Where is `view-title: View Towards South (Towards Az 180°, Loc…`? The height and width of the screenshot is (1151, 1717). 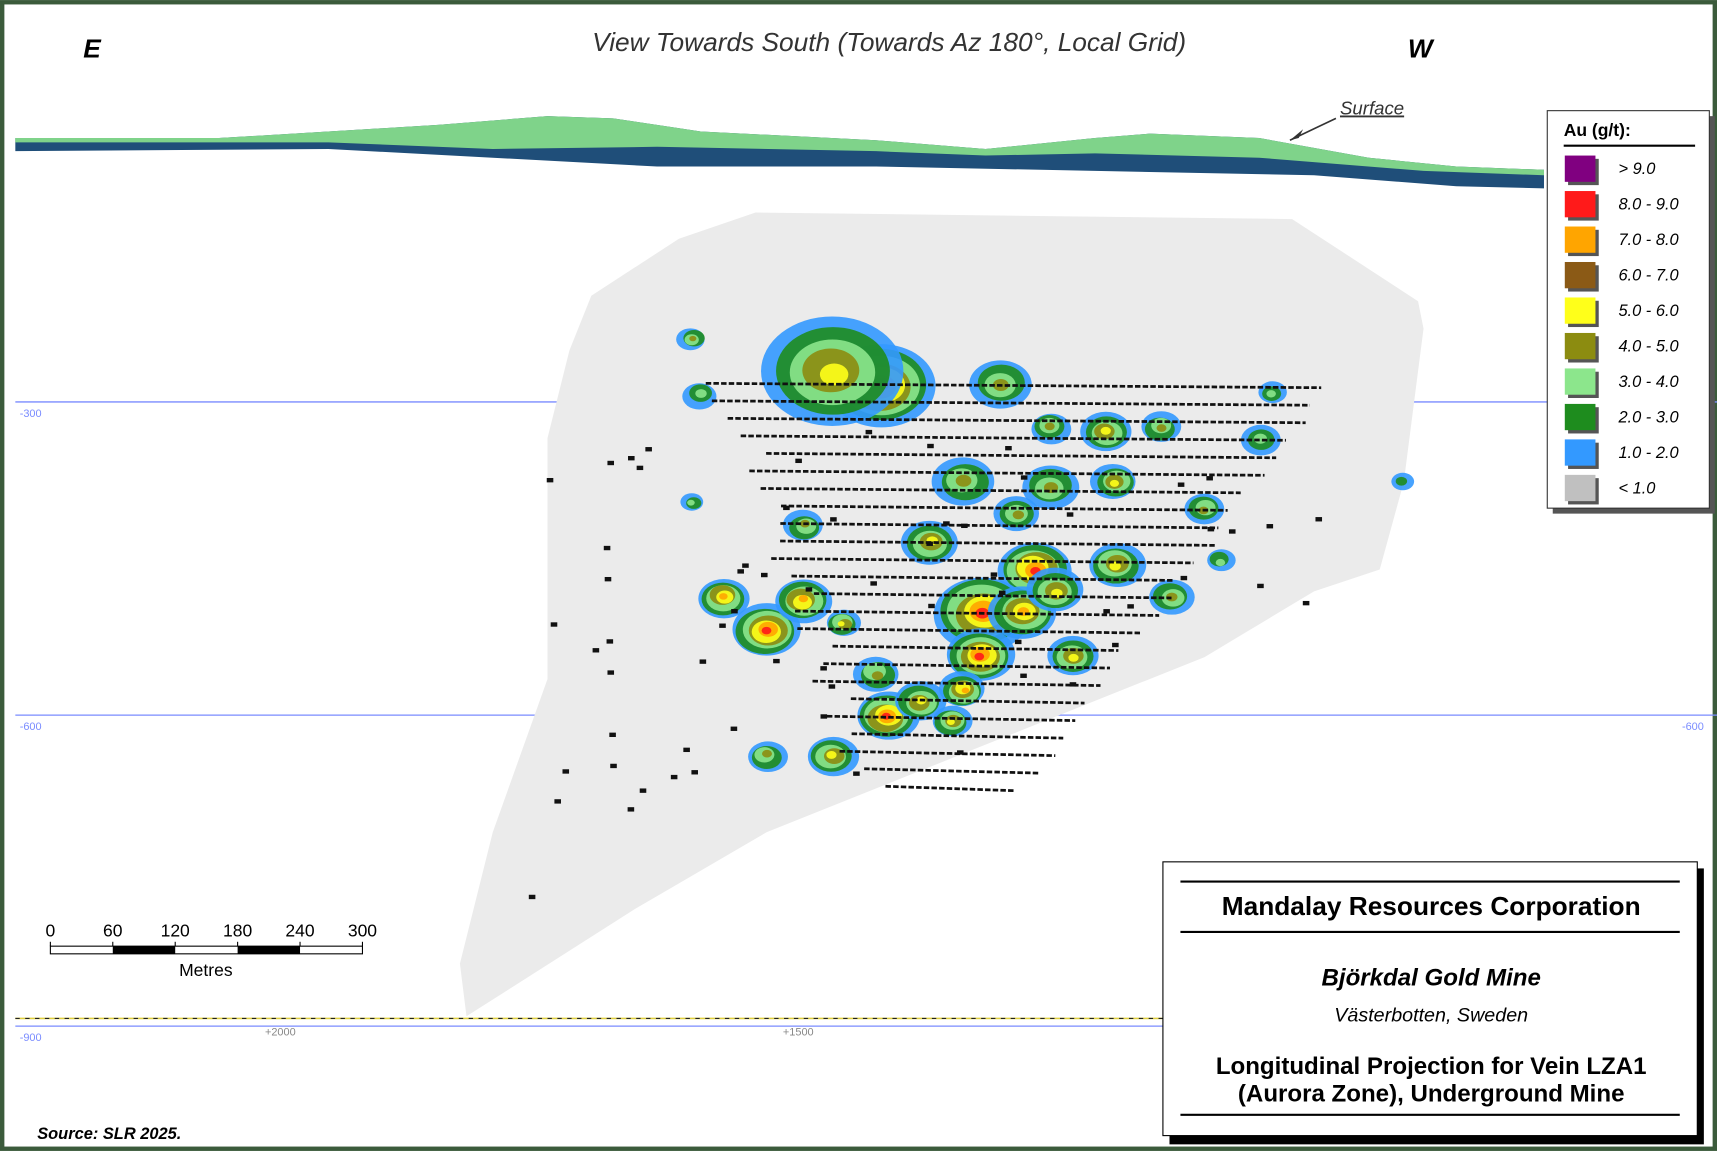 view-title: View Towards South (Towards Az 180°, Loc… is located at coordinates (889, 42).